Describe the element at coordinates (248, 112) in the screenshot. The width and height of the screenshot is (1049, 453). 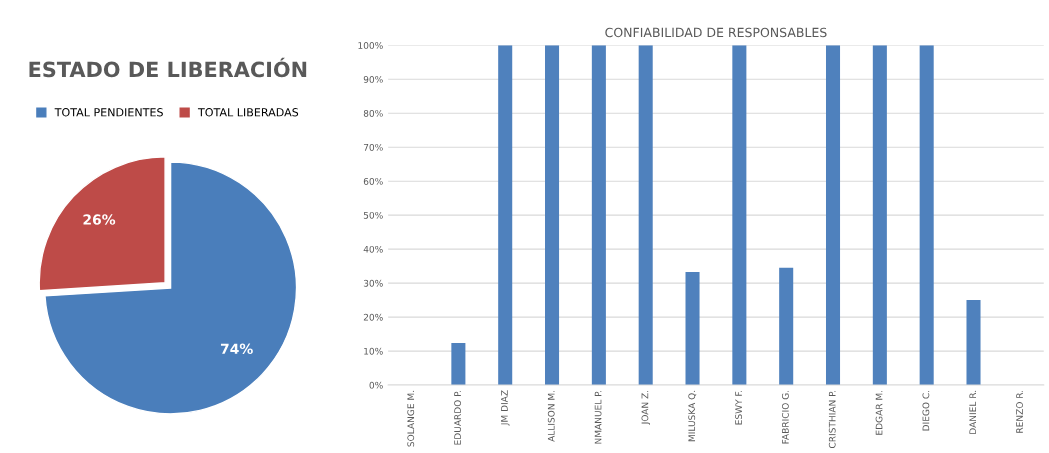
I see `legend-label: TOTAL LIBERADAS` at that location.